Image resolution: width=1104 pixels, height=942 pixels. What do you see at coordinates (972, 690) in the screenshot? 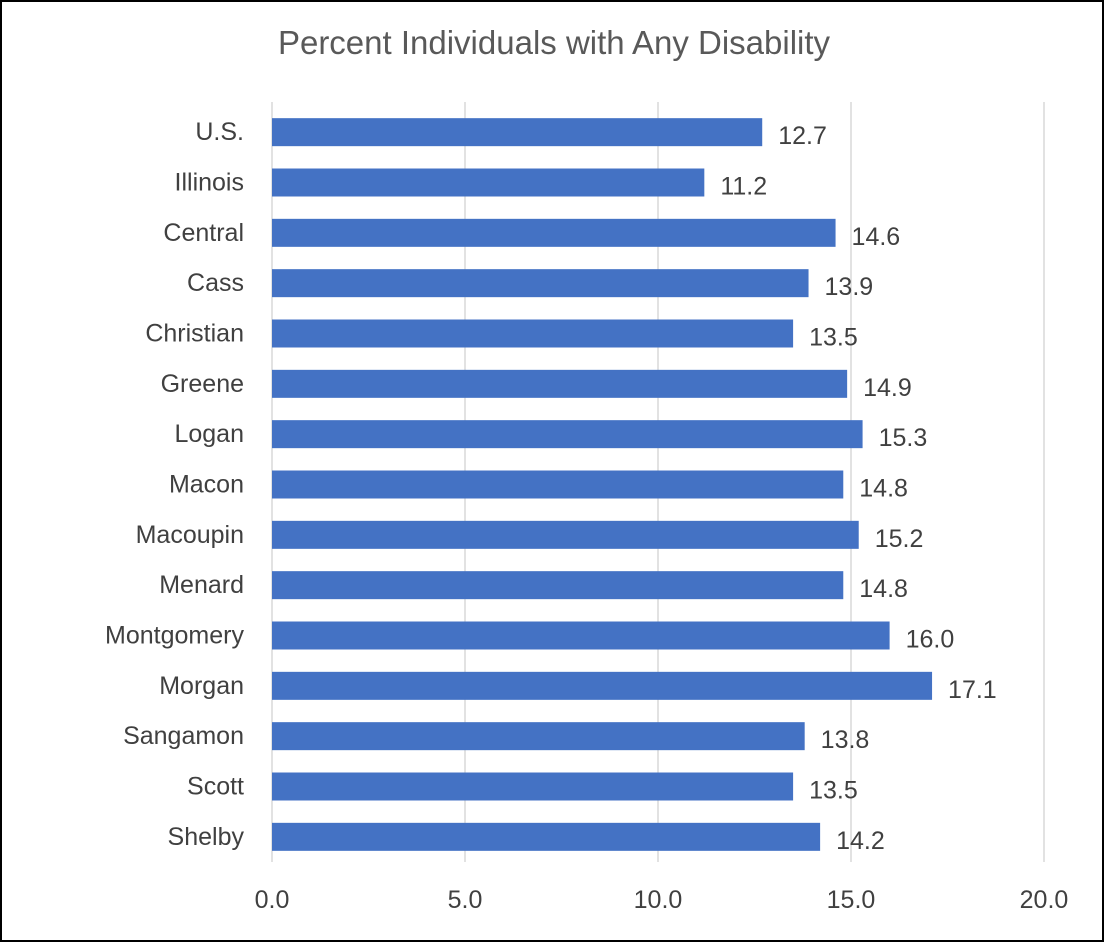
I see `data-label: 17.1` at bounding box center [972, 690].